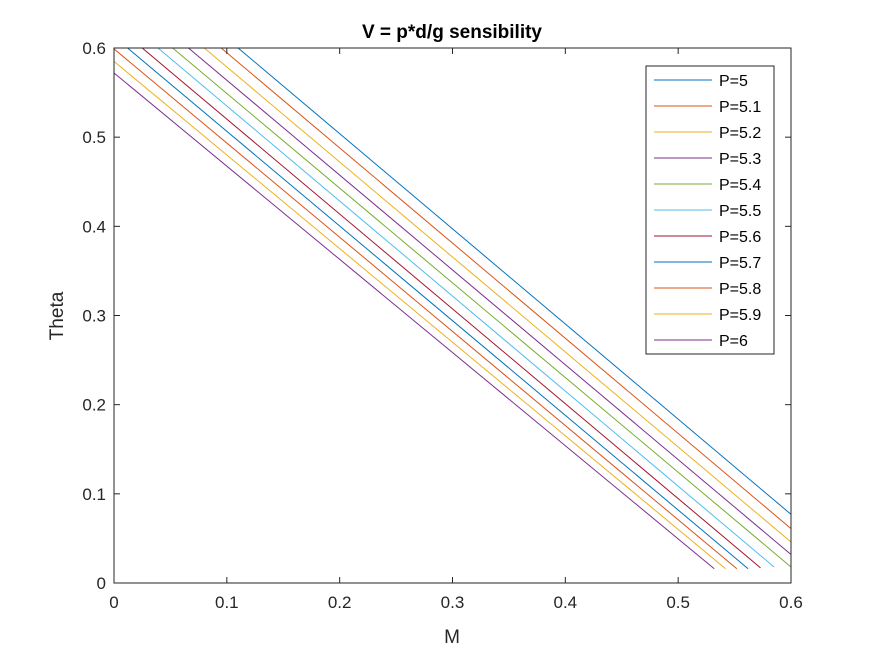 The width and height of the screenshot is (875, 661). Describe the element at coordinates (94, 316) in the screenshot. I see `y-tick-label: 0.3` at that location.